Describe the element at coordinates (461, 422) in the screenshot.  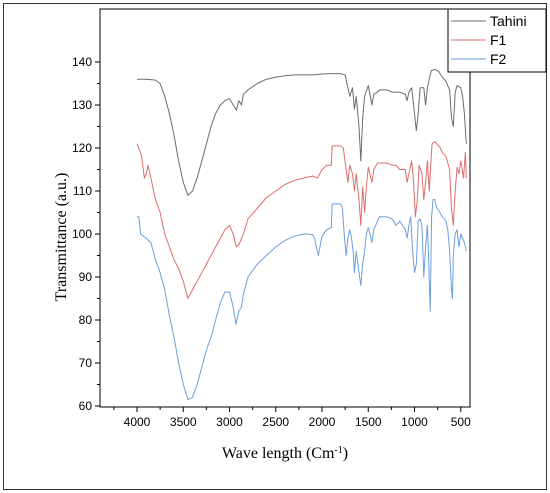
I see `x-tick-label-500: 500` at that location.